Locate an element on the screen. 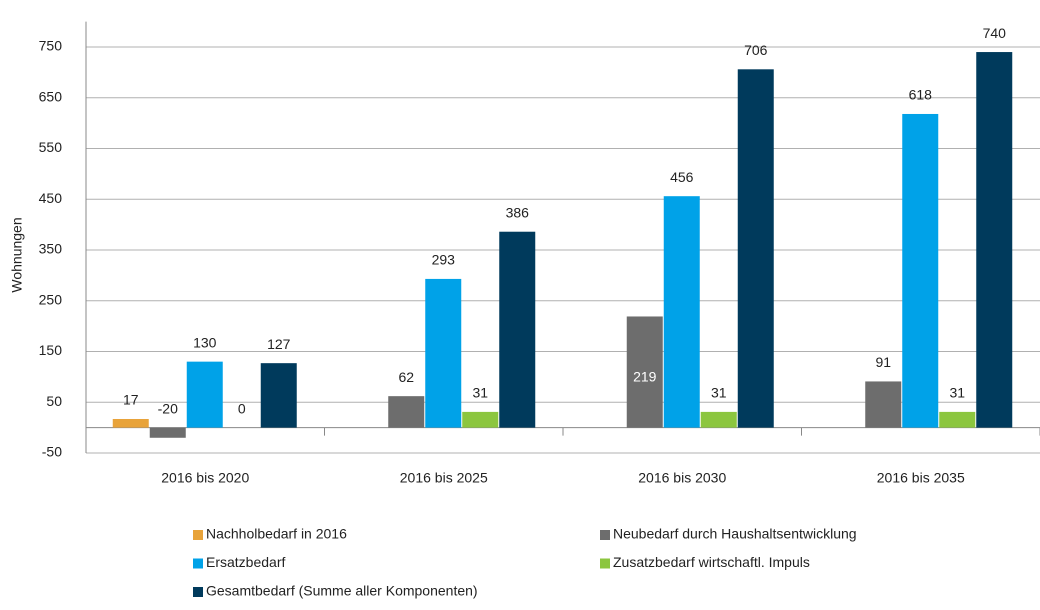  data-label: 130 is located at coordinates (205, 342).